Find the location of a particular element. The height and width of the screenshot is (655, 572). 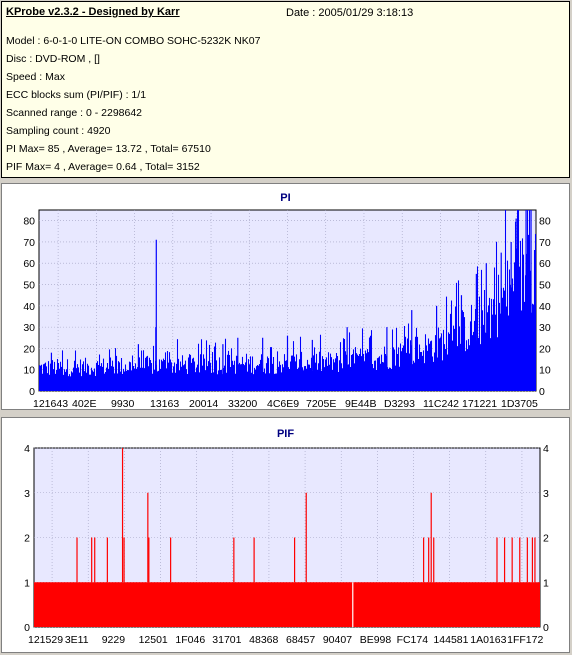

y-tick-label-left: 50 is located at coordinates (29, 286).